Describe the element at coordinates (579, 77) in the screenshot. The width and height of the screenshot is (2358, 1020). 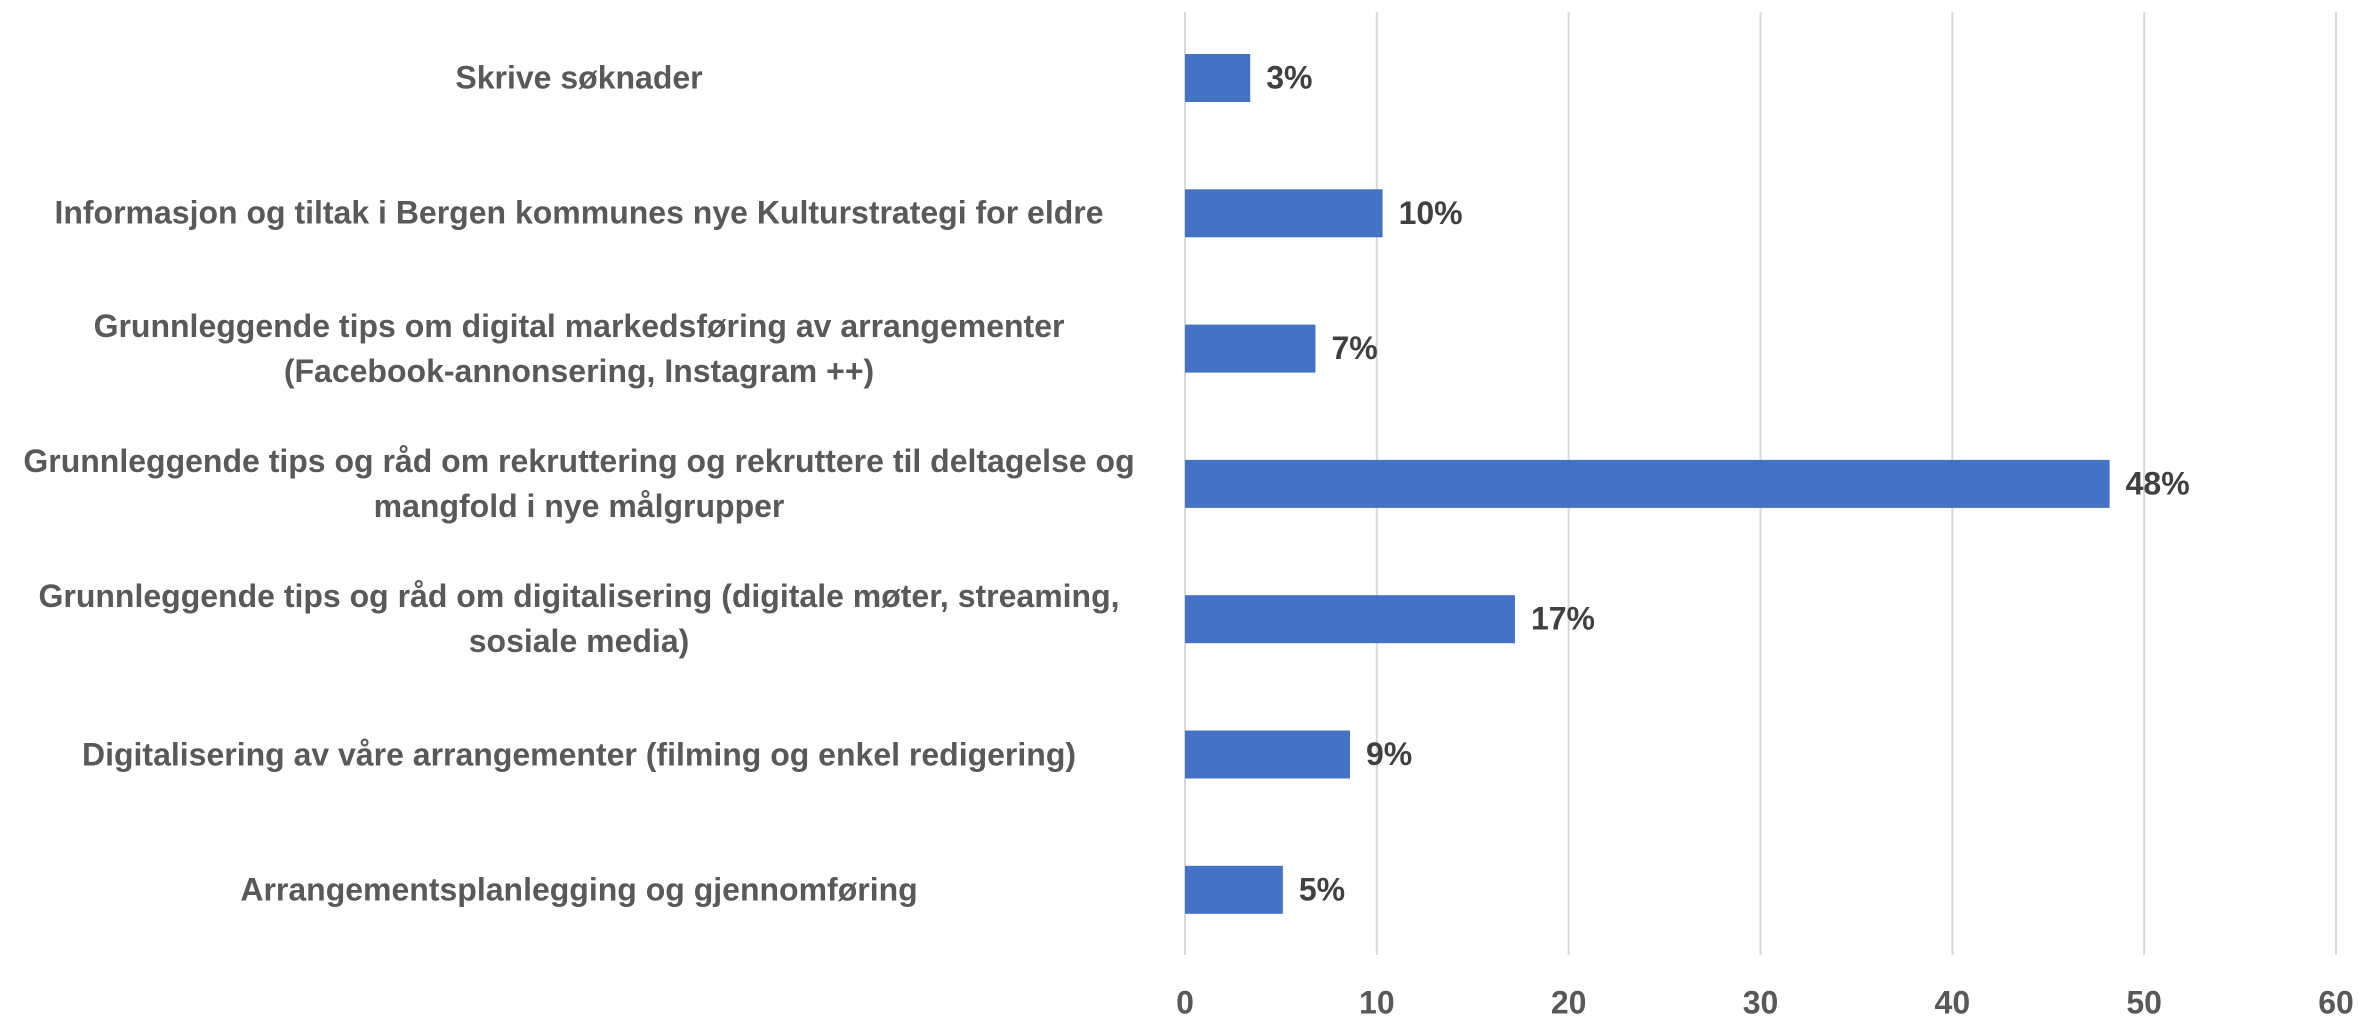
I see `category-label: Skrive søknader` at that location.